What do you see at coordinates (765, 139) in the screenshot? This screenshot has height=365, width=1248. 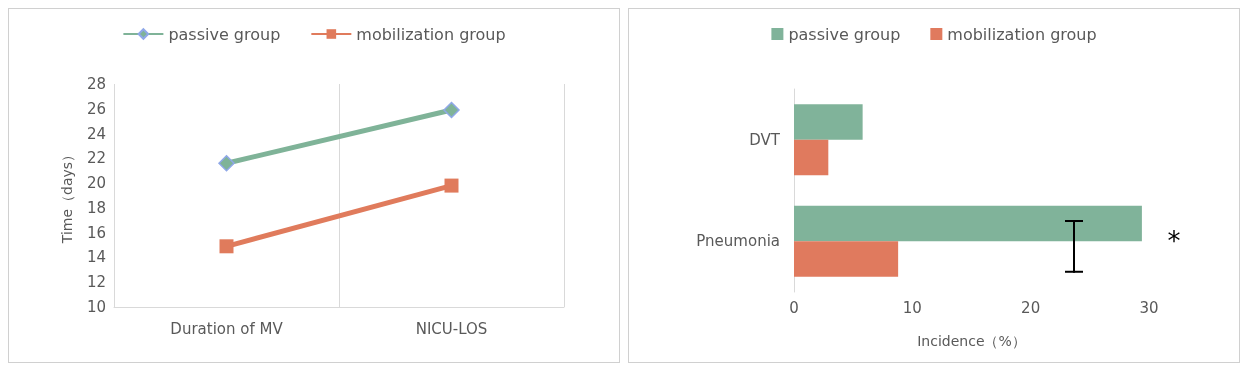 I see `y-tick-label: DVT` at bounding box center [765, 139].